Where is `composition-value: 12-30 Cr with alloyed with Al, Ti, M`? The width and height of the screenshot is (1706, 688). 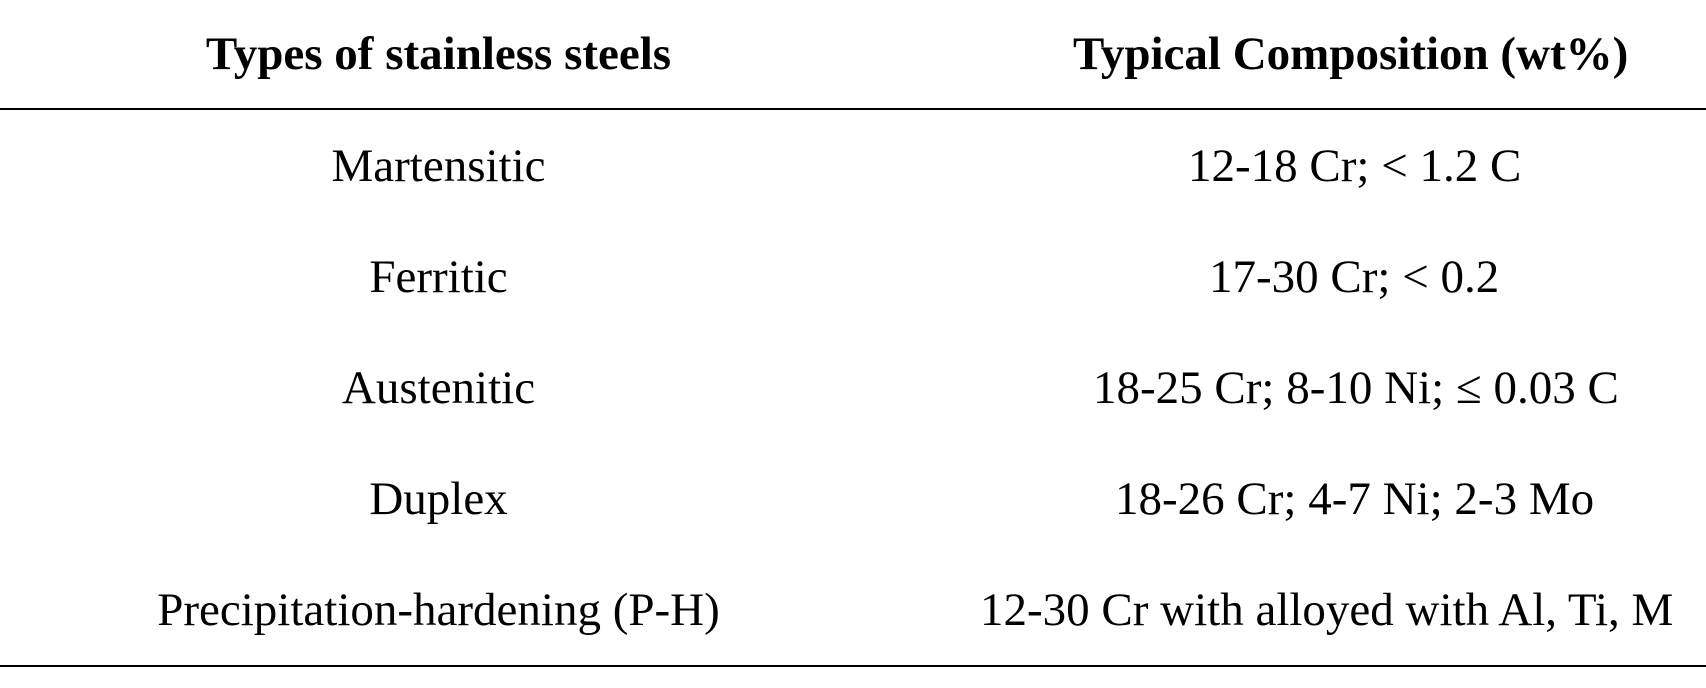
composition-value: 12-30 Cr with alloyed with Al, Ti, M is located at coordinates (1327, 609).